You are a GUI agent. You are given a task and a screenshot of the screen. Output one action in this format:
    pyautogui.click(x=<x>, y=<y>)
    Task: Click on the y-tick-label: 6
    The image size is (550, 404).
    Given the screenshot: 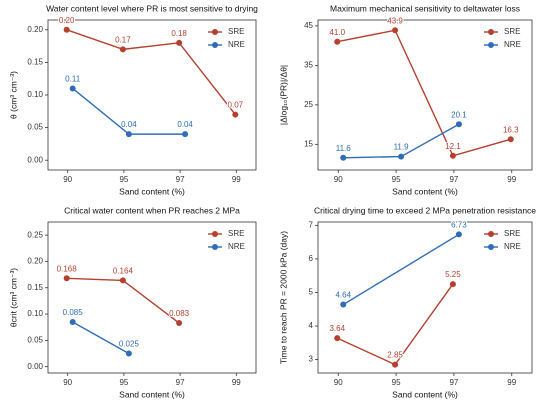 What is the action you would take?
    pyautogui.click(x=311, y=258)
    